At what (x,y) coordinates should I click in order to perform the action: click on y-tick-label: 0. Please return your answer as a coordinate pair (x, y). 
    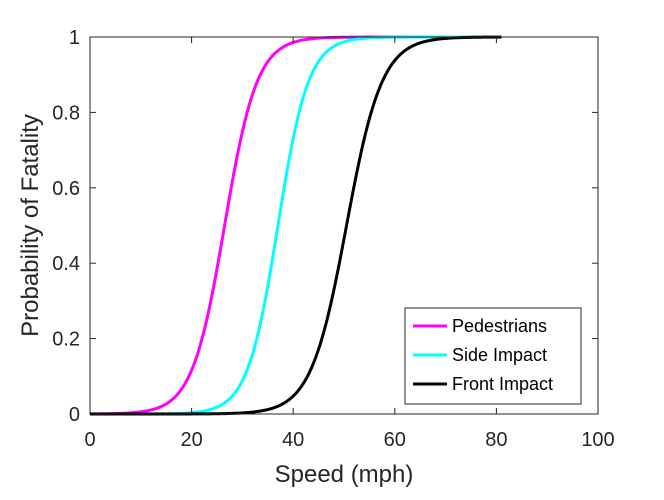
    Looking at the image, I should click on (74, 415).